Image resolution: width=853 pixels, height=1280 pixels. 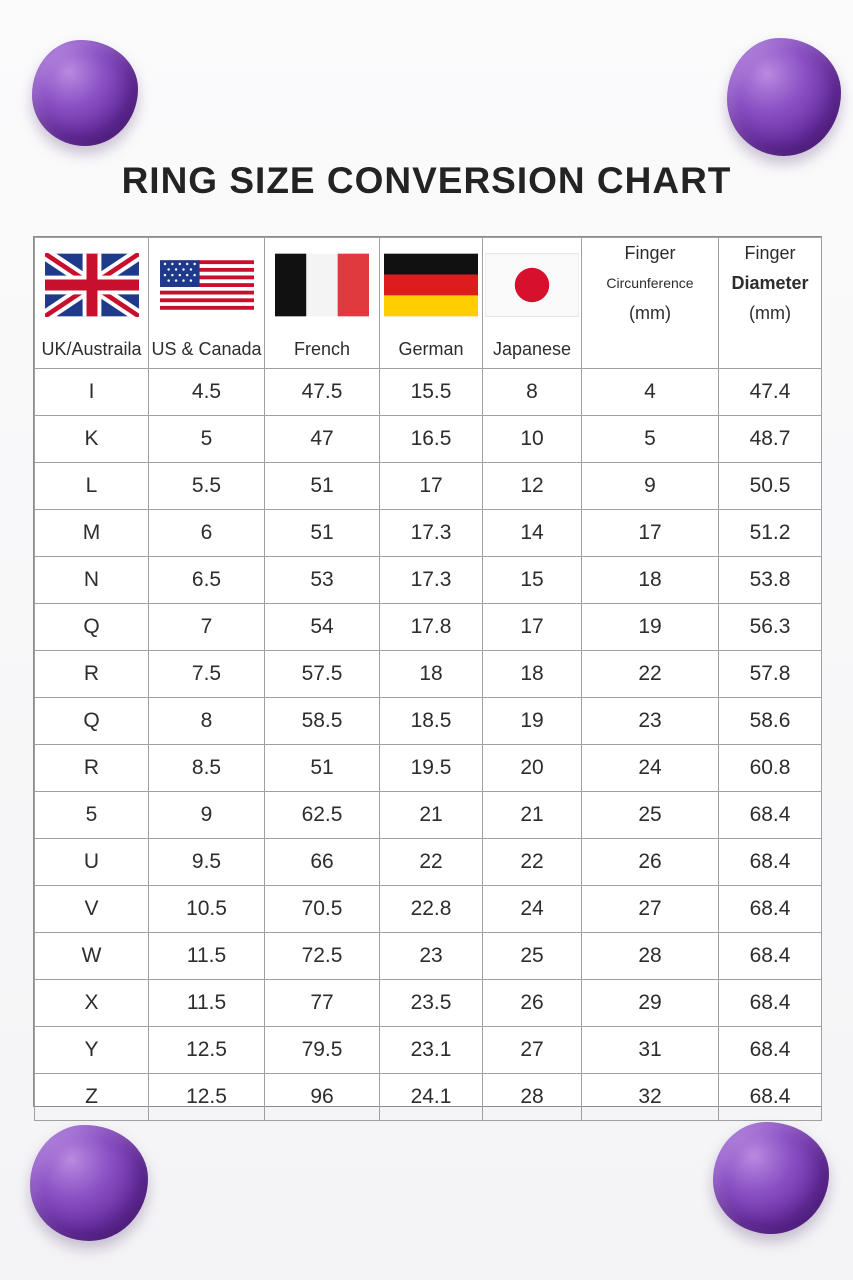 I want to click on cell-german-size: 18, so click(x=431, y=674).